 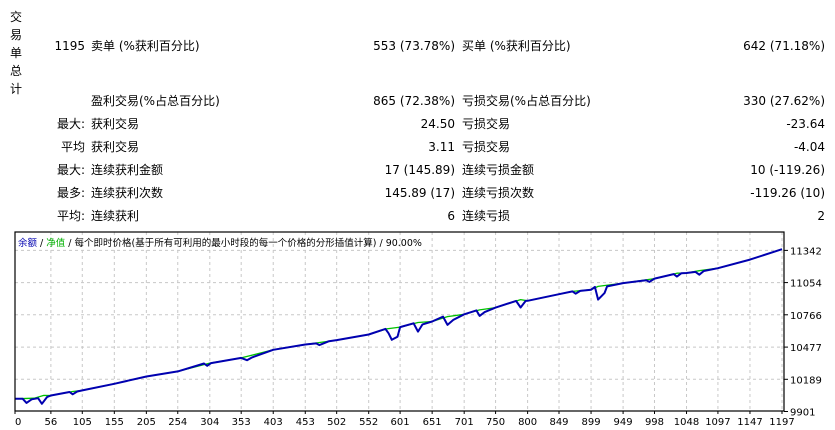 I want to click on stats-cell-c4: 亏损交易(%占总百分比), so click(x=526, y=101).